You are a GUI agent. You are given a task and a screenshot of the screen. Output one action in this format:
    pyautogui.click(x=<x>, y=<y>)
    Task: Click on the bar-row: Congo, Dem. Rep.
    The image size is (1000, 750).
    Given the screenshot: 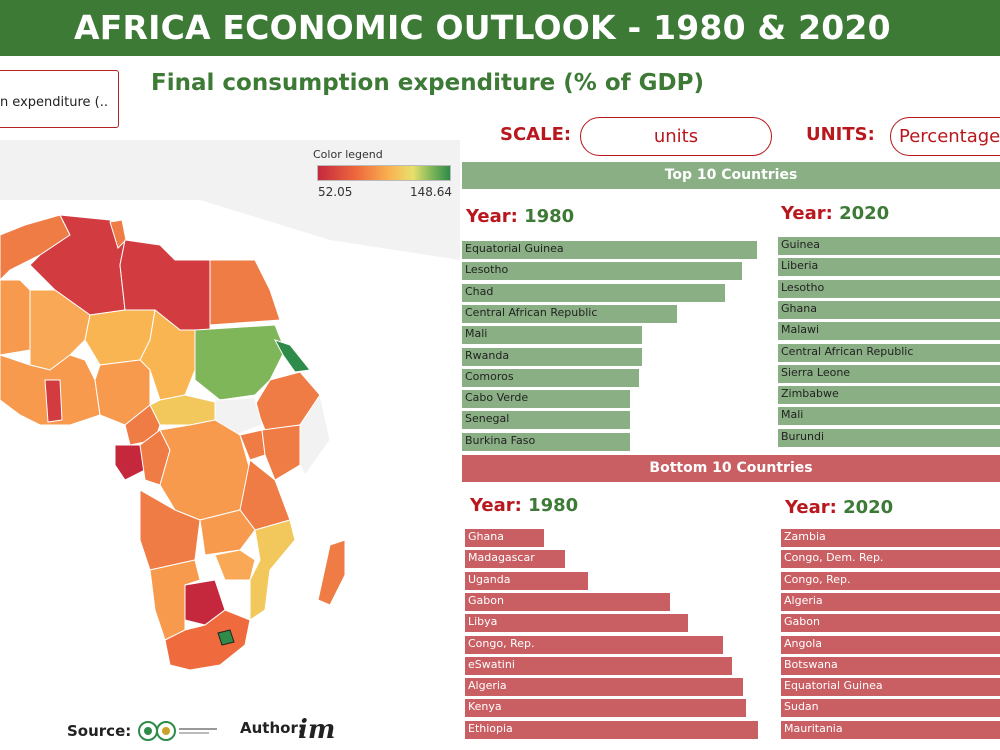 What is the action you would take?
    pyautogui.click(x=890, y=559)
    